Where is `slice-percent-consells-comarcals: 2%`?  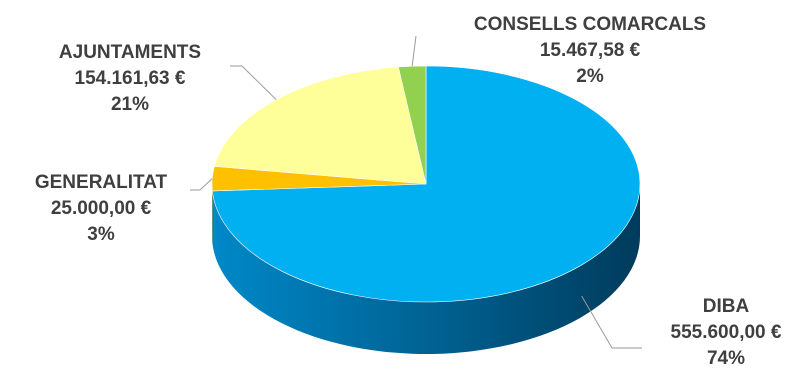 slice-percent-consells-comarcals: 2% is located at coordinates (590, 76).